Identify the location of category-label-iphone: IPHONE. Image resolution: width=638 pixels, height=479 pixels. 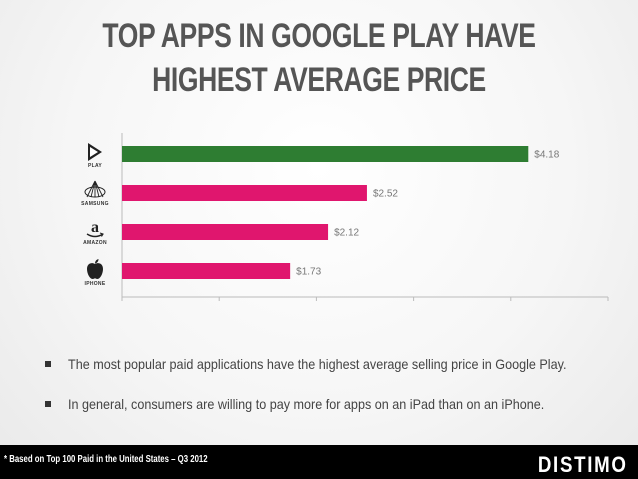
(95, 284).